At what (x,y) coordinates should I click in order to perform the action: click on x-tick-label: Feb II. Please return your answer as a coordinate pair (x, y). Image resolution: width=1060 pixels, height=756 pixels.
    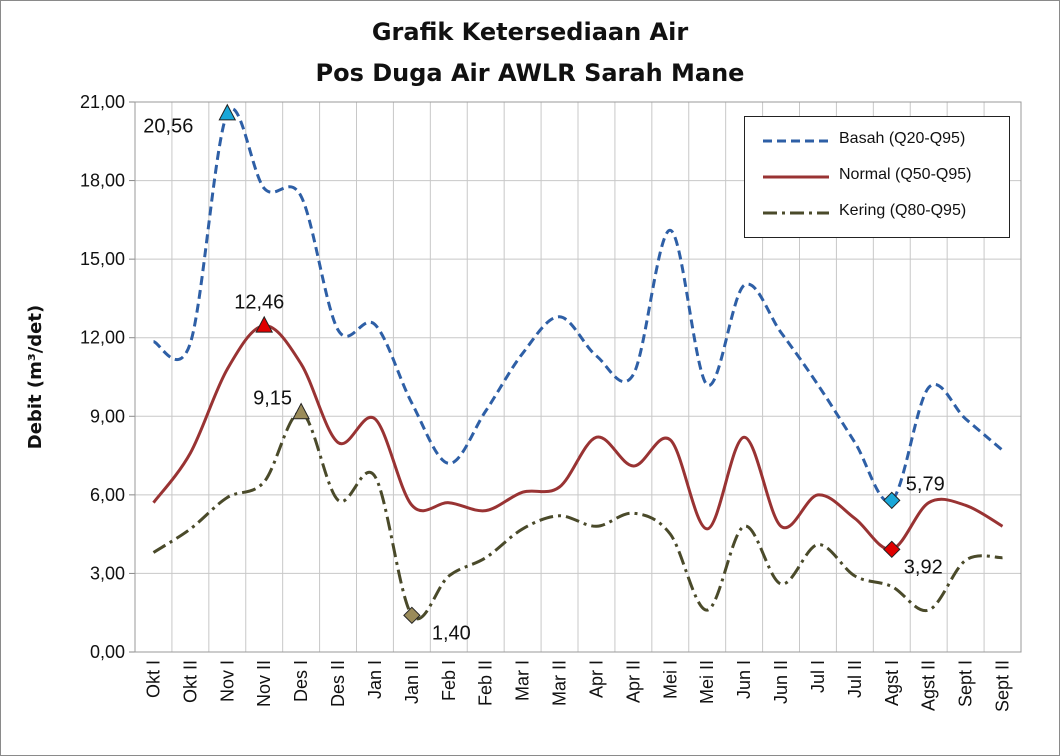
    Looking at the image, I should click on (486, 683).